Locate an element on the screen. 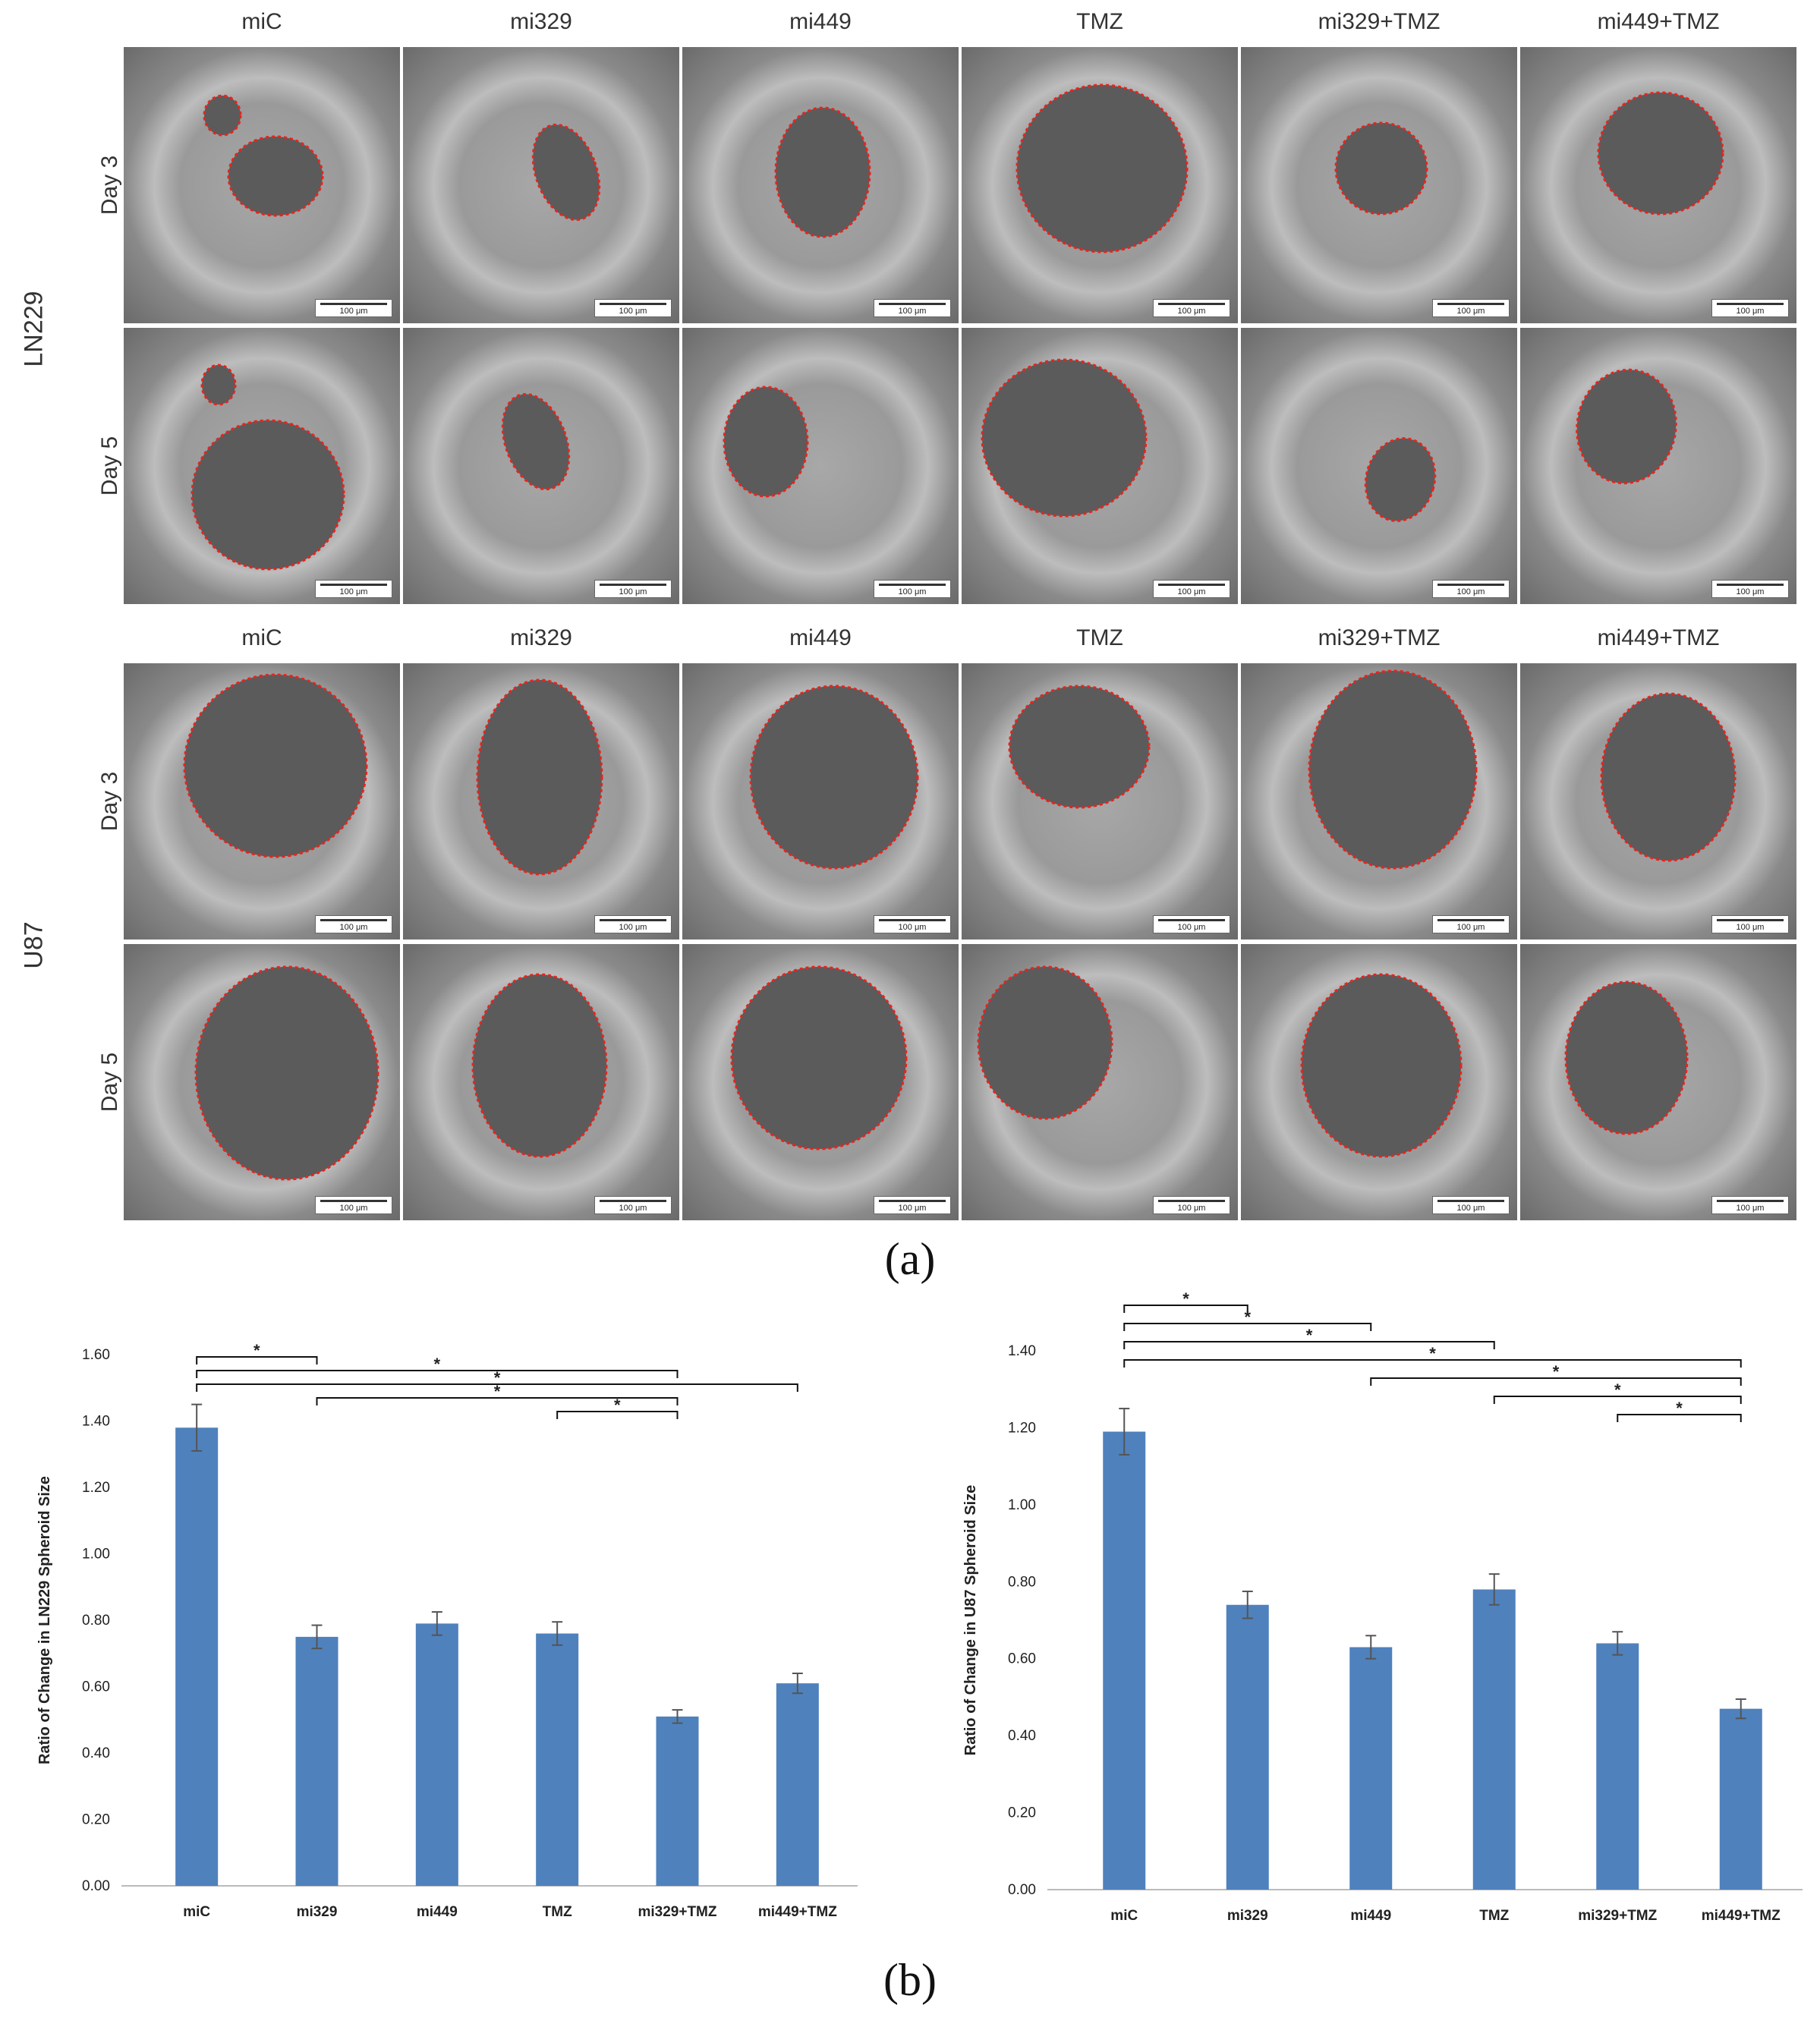 The height and width of the screenshot is (2027, 1820). cell-line-label: U87 is located at coordinates (34, 945).